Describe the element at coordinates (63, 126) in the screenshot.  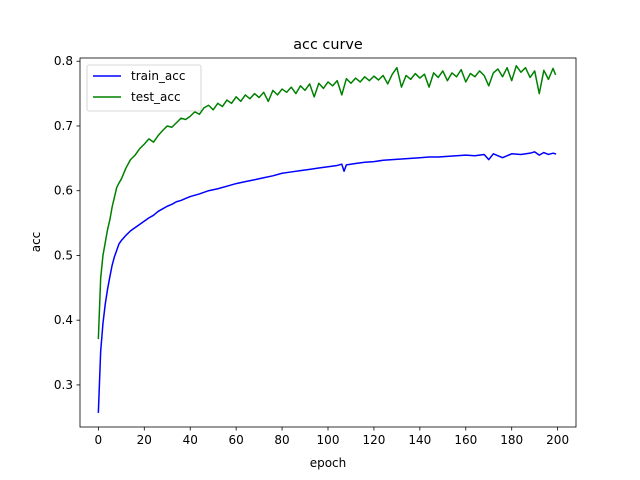
I see `y-tick-label: 0.7` at that location.